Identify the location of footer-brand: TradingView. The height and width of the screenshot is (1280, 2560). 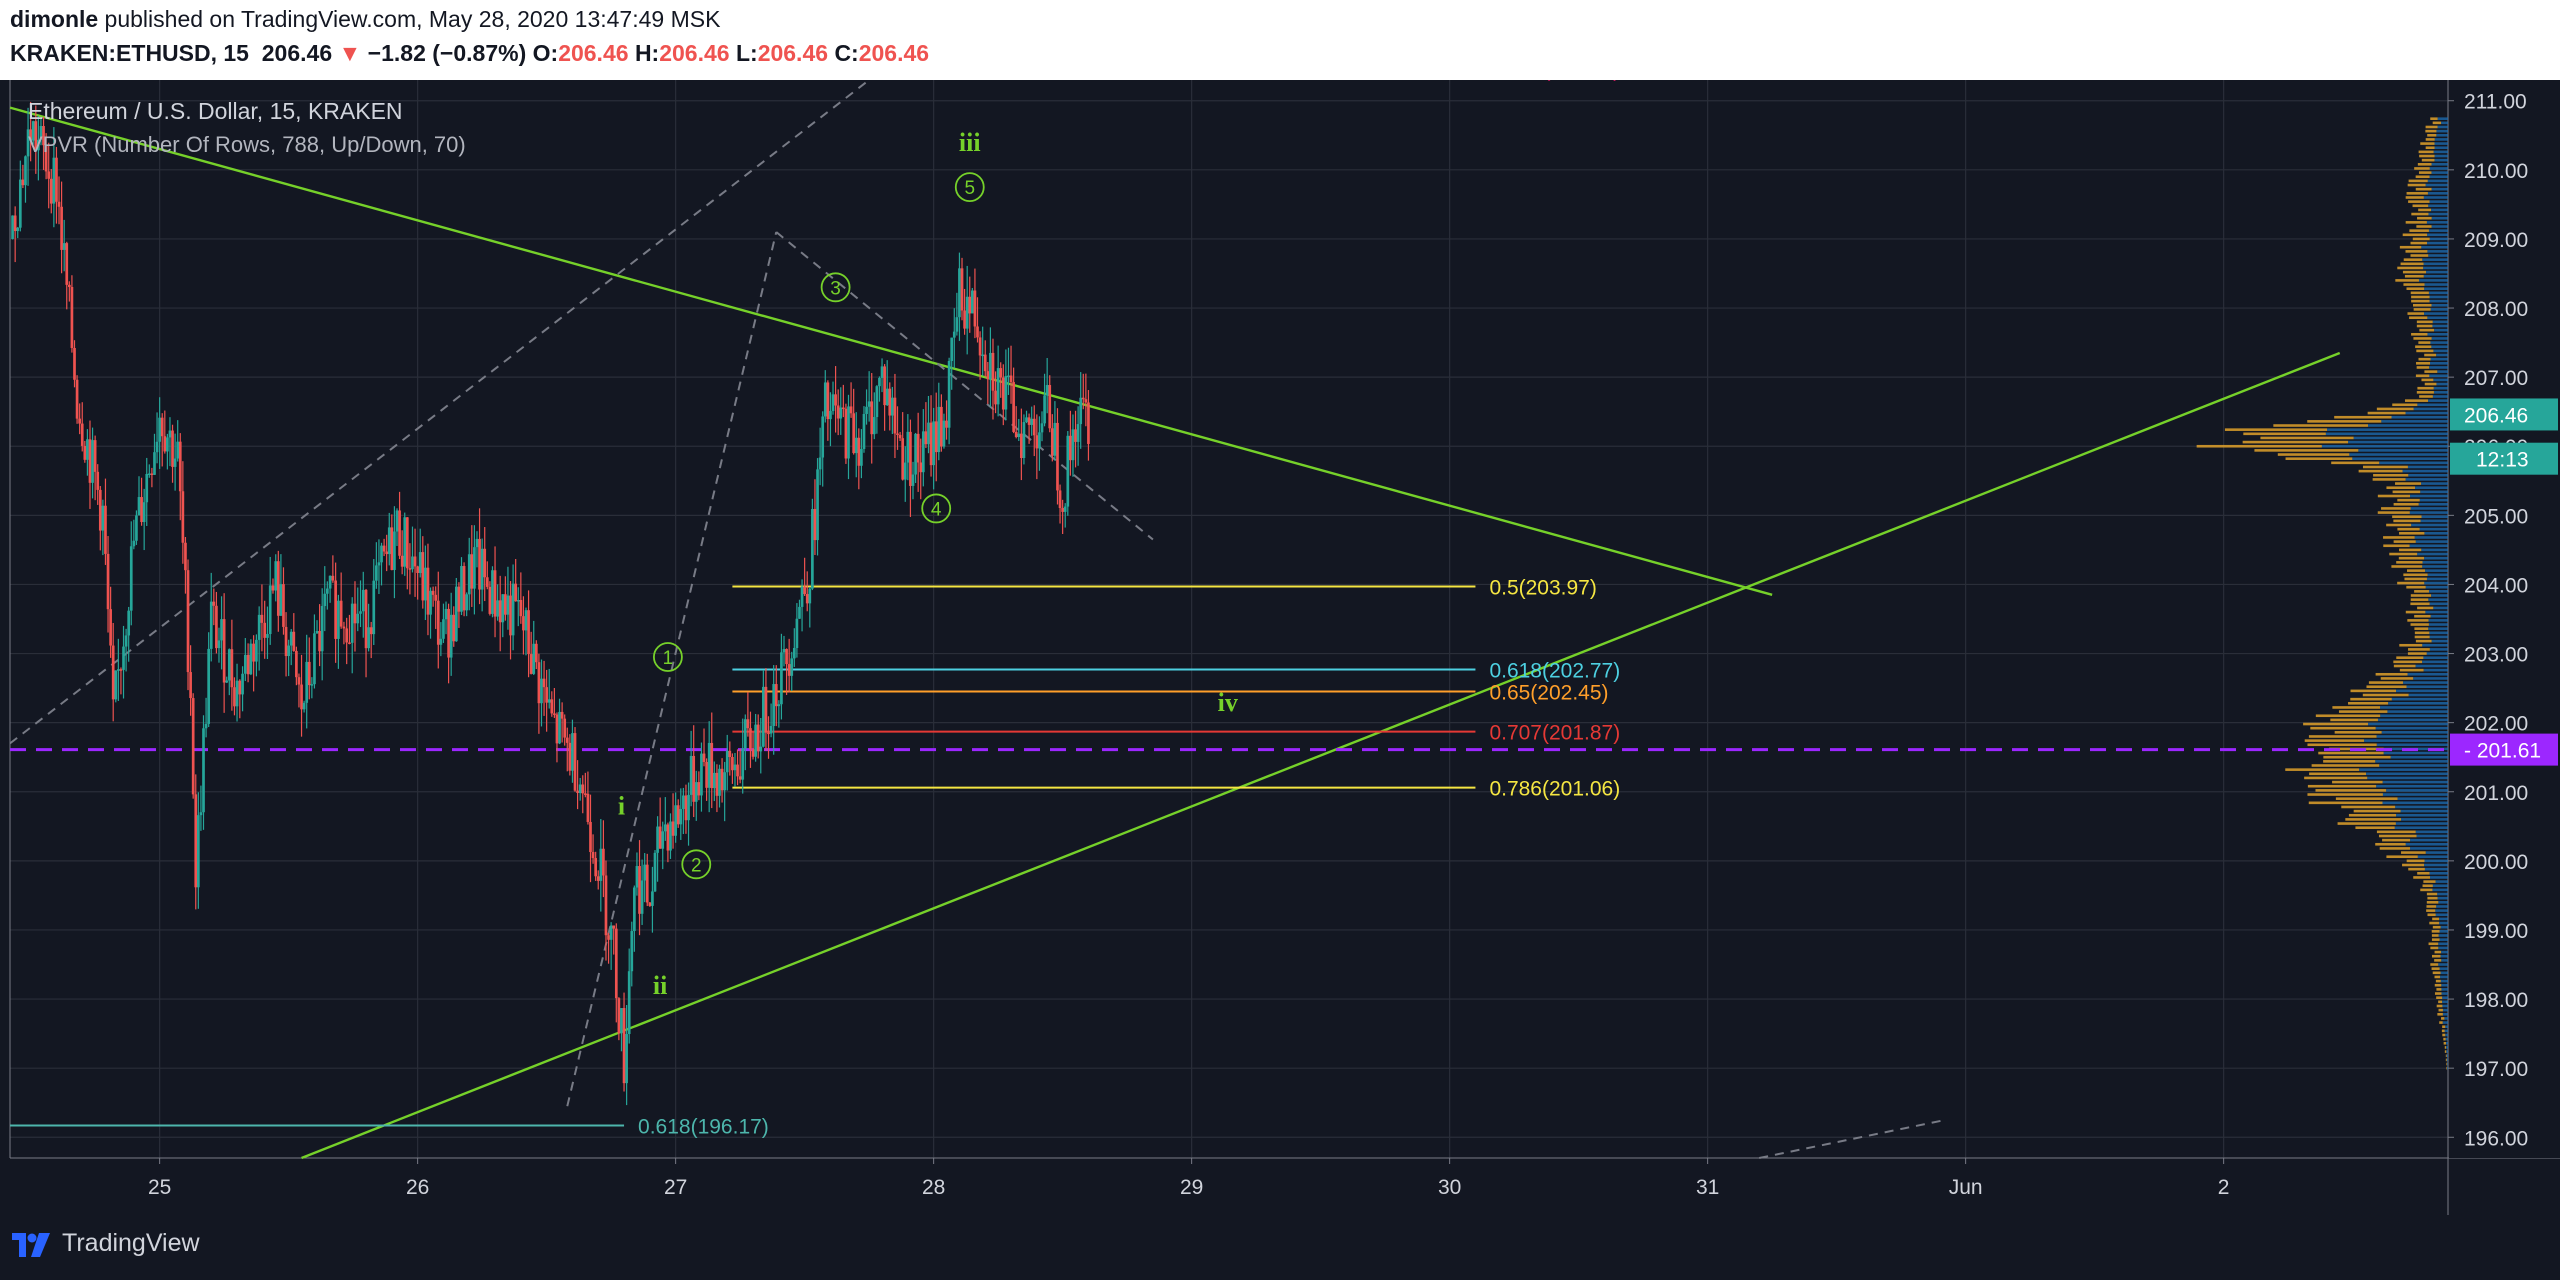
(131, 1243).